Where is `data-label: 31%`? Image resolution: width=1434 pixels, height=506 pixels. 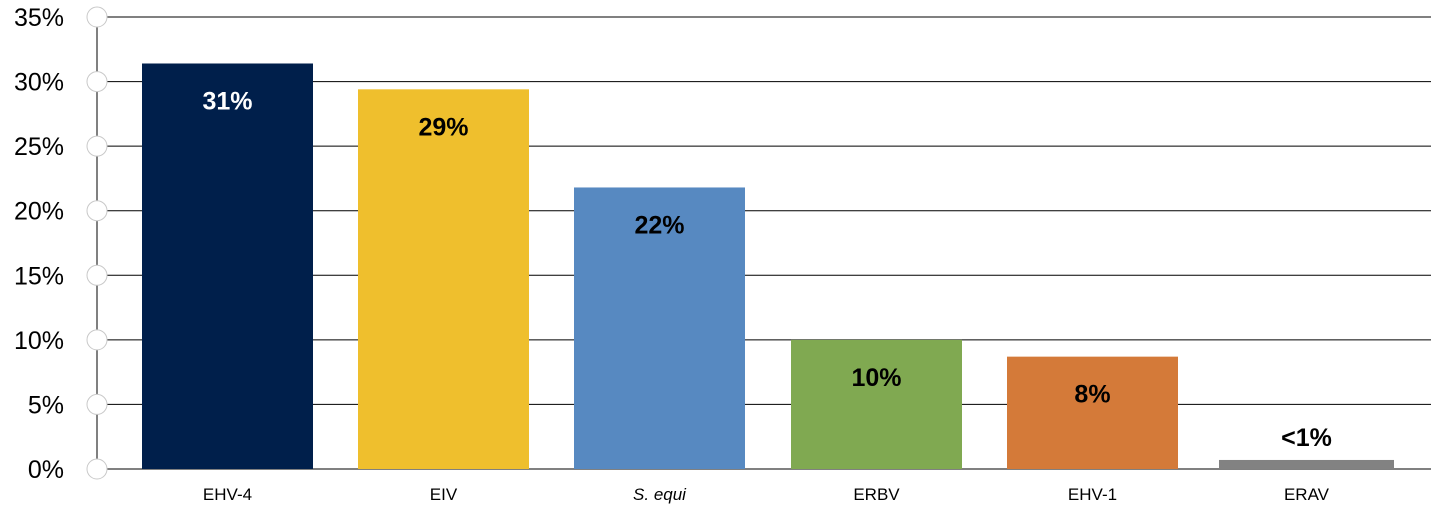 data-label: 31% is located at coordinates (227, 101).